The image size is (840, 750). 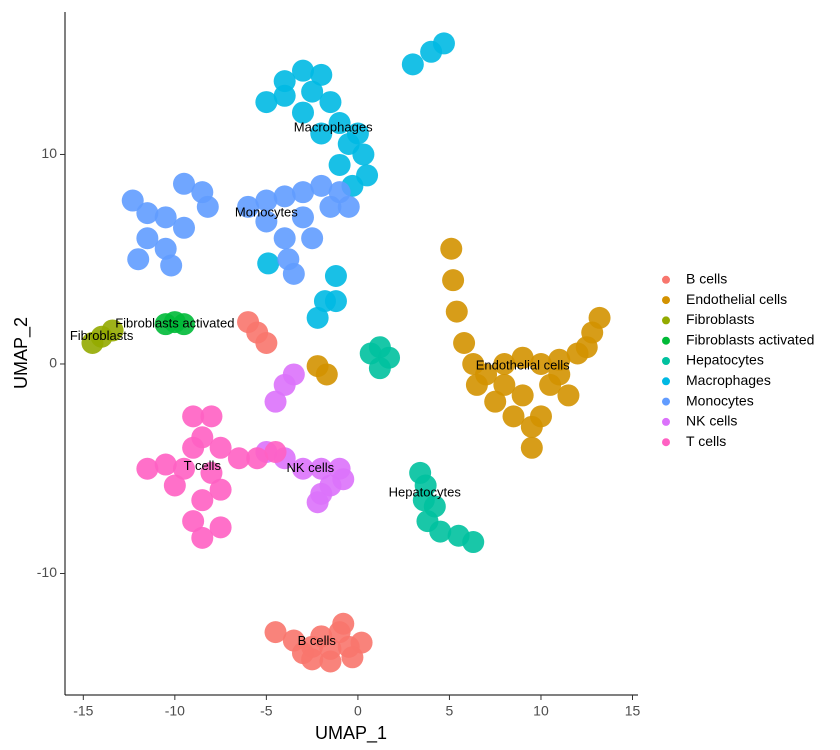 I want to click on x-tick-label: -5, so click(x=266, y=711).